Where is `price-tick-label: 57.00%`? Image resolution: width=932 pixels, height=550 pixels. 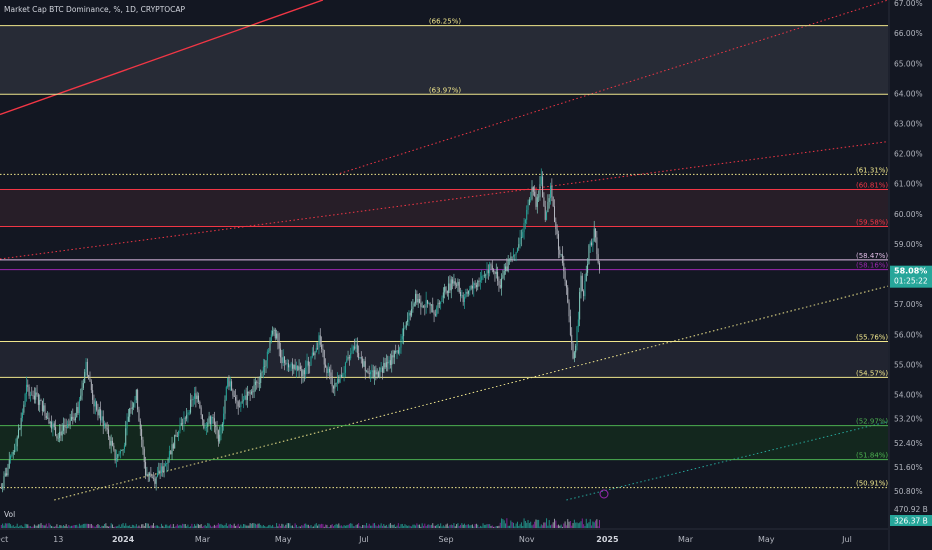 price-tick-label: 57.00% is located at coordinates (908, 304).